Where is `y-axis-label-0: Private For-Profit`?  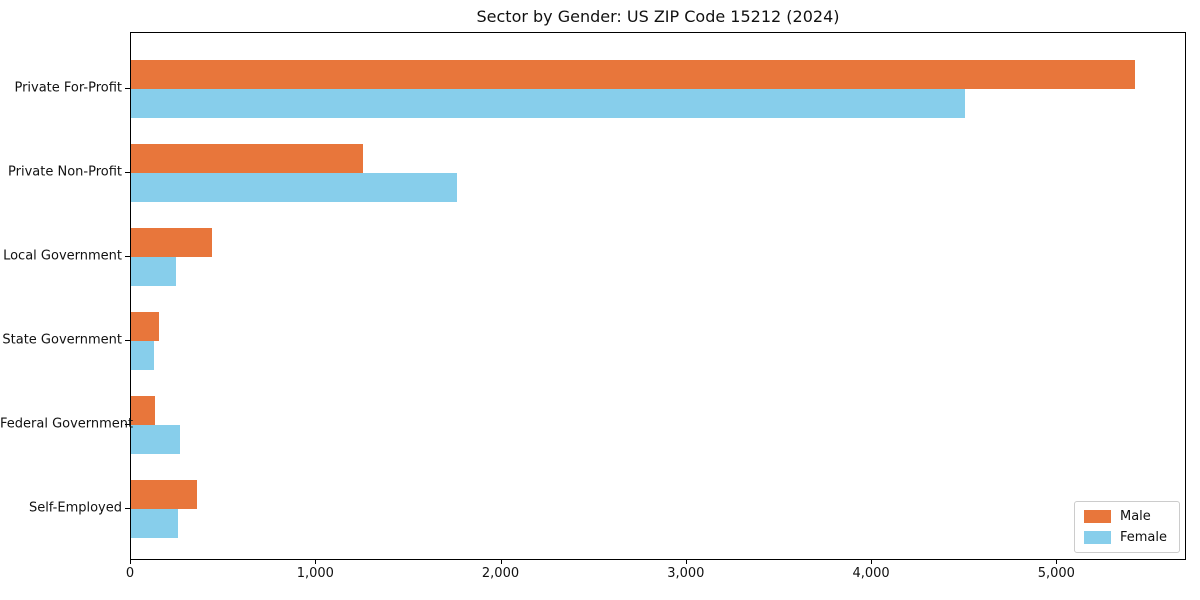
y-axis-label-0: Private For-Profit is located at coordinates (68, 88).